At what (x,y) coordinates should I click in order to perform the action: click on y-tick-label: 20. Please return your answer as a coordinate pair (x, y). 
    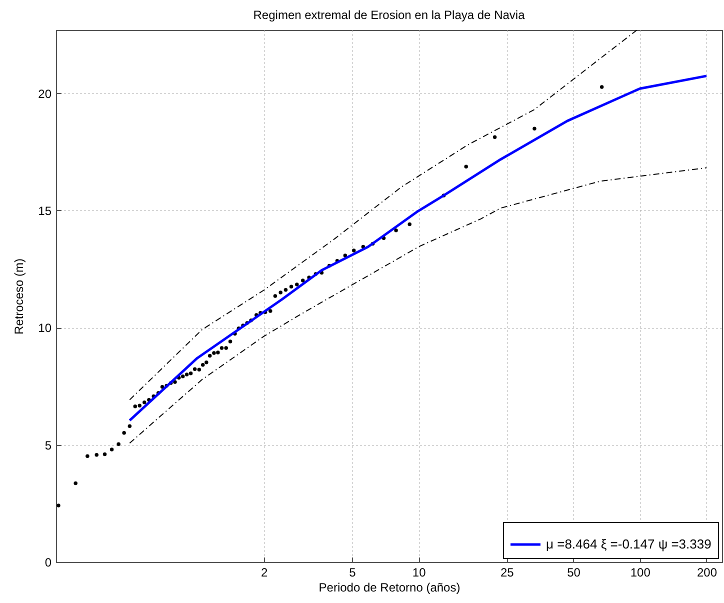
    Looking at the image, I should click on (45, 93).